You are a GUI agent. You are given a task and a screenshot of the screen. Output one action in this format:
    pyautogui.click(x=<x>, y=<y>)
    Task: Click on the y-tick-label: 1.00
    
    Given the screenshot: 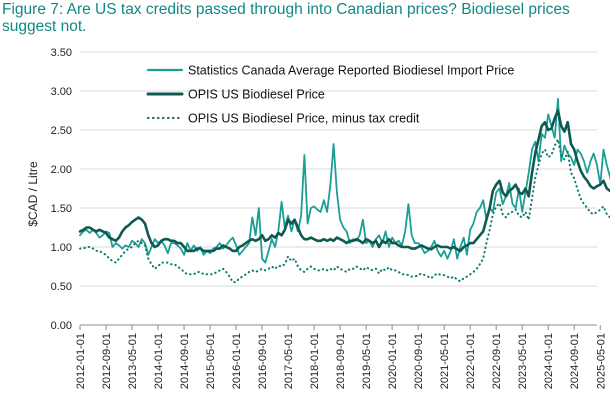 What is the action you would take?
    pyautogui.click(x=61, y=248)
    